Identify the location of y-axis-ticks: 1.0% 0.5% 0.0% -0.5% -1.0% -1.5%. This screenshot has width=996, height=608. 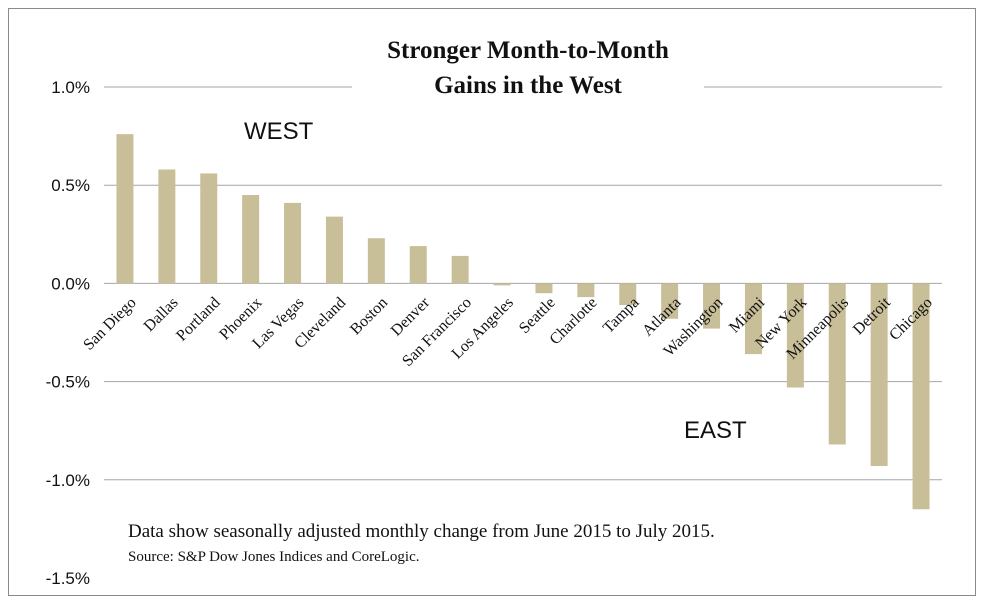
(68, 333).